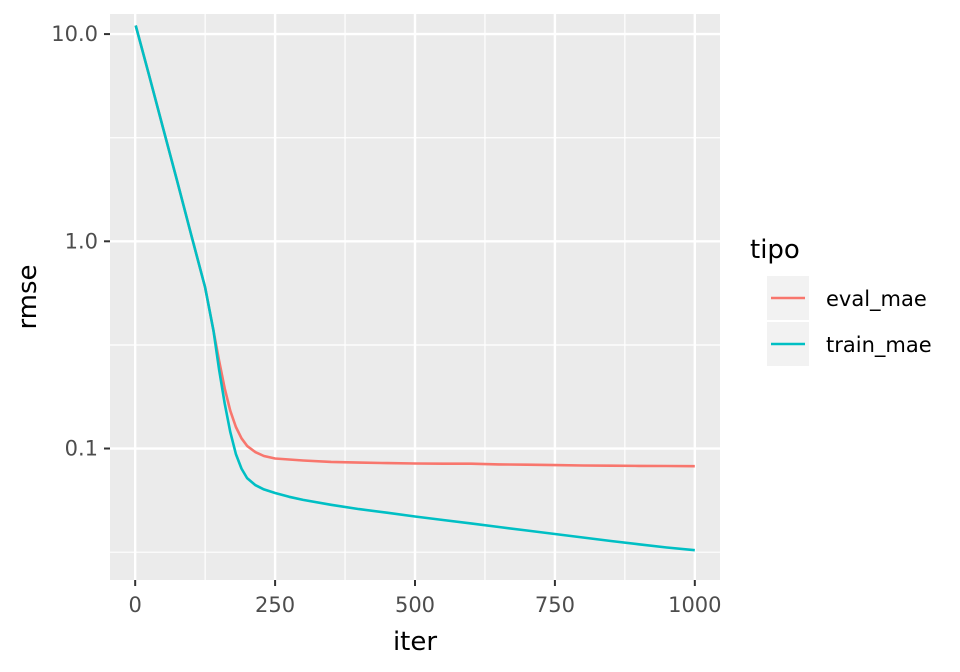 This screenshot has height=672, width=960. What do you see at coordinates (879, 345) in the screenshot?
I see `legend-label: train_mae` at bounding box center [879, 345].